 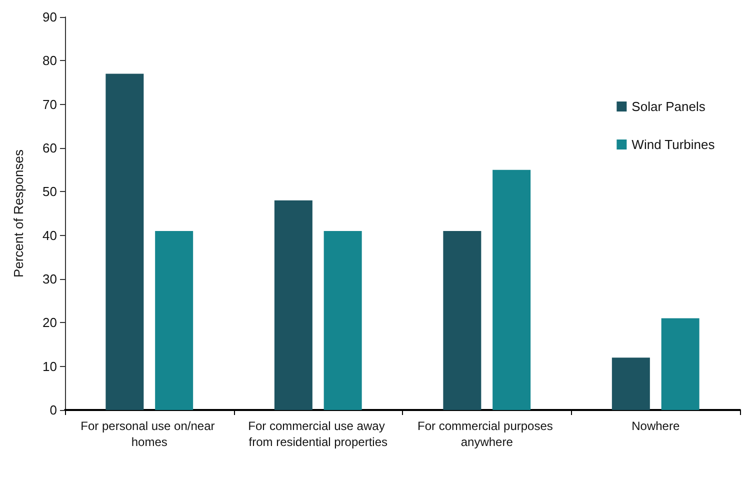 I want to click on y-tick-label: 90, so click(x=49, y=17).